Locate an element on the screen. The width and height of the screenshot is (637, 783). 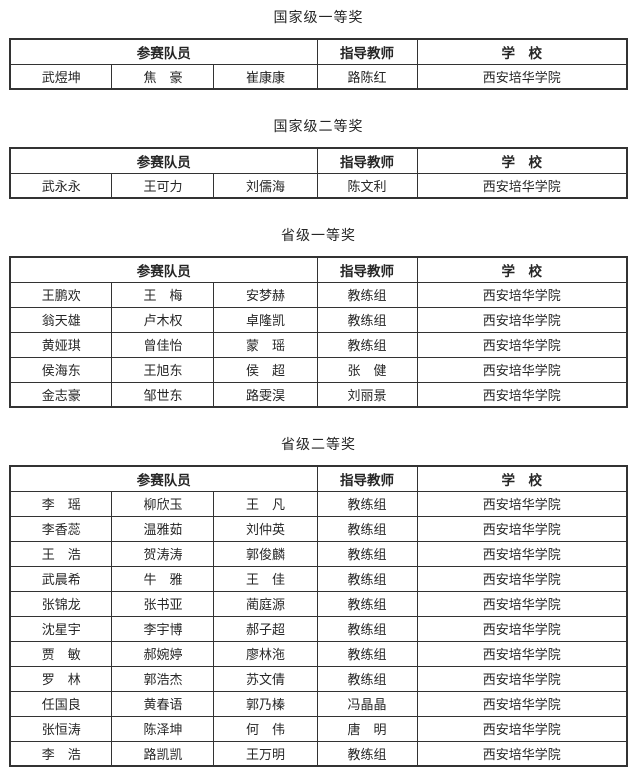
member-name-cell: 王 凡 is located at coordinates (265, 503).